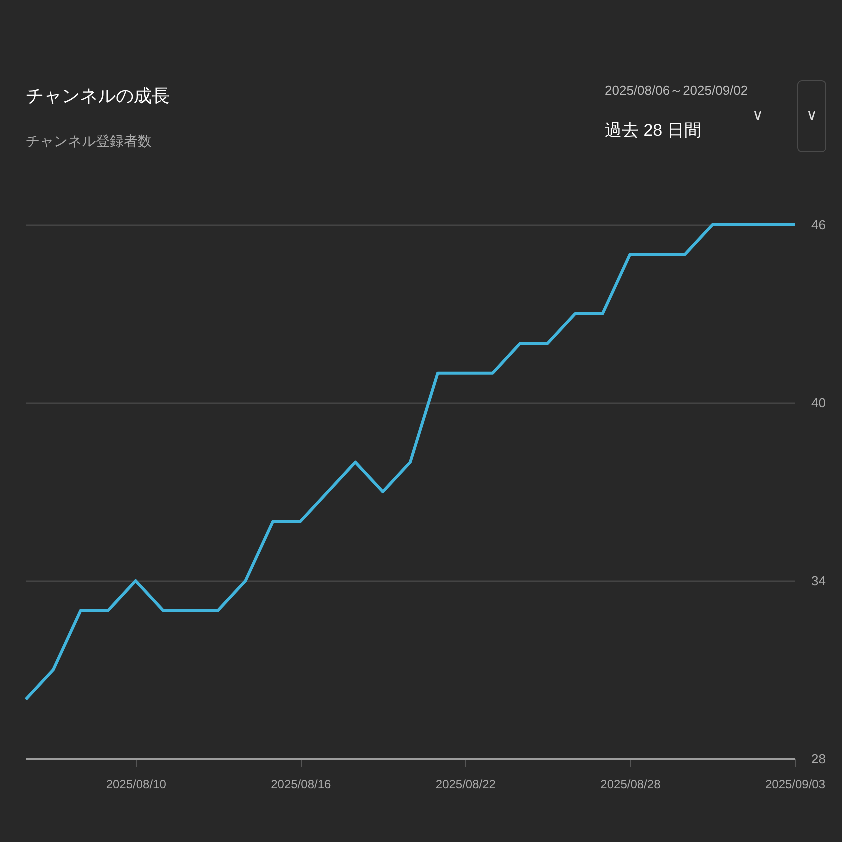 The image size is (842, 842). I want to click on y-tick-label: 28, so click(819, 759).